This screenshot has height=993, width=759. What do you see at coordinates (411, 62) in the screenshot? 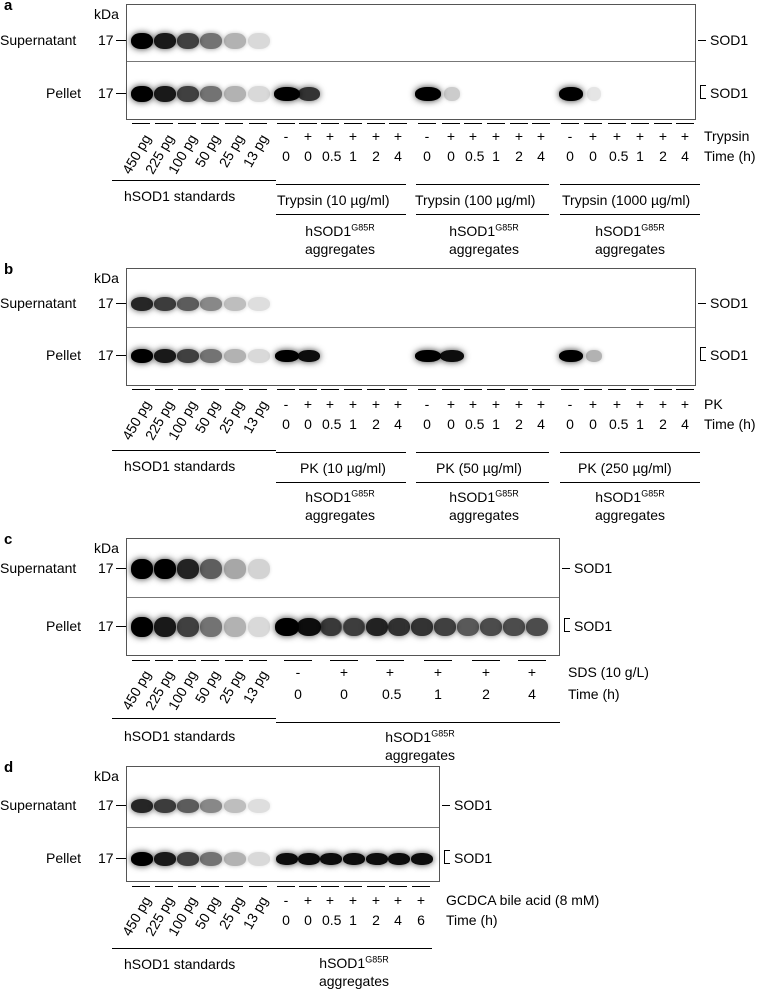
I see `blot-a` at bounding box center [411, 62].